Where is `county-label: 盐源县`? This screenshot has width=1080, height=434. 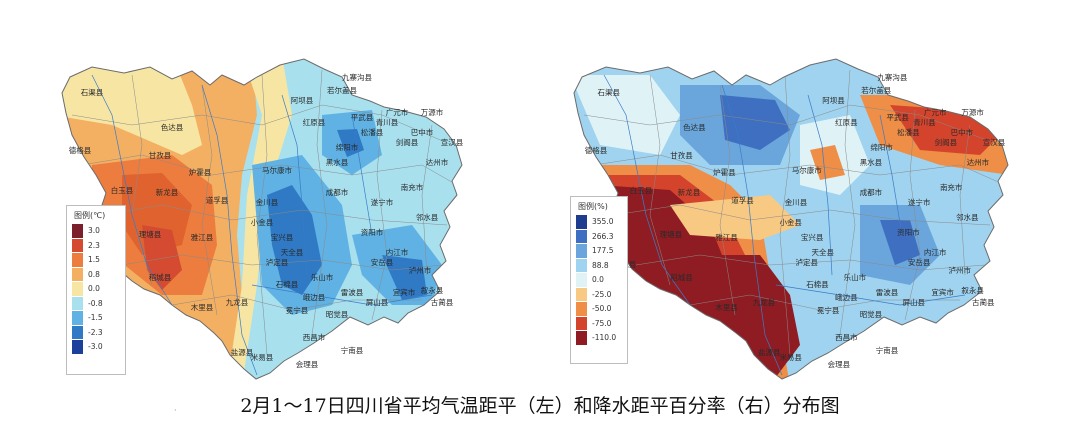 county-label: 盐源县 is located at coordinates (769, 352).